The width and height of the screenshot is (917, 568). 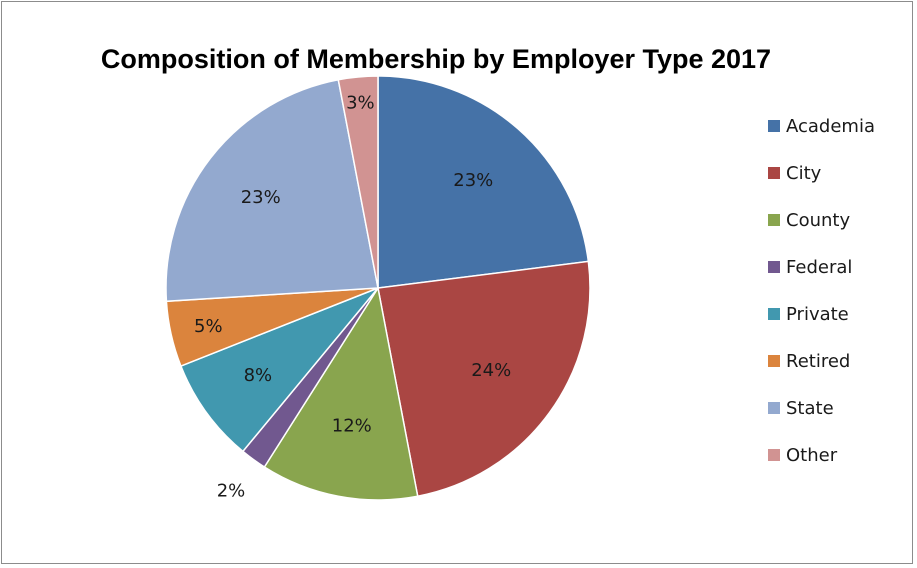 What do you see at coordinates (812, 455) in the screenshot?
I see `legend-label-other: Other` at bounding box center [812, 455].